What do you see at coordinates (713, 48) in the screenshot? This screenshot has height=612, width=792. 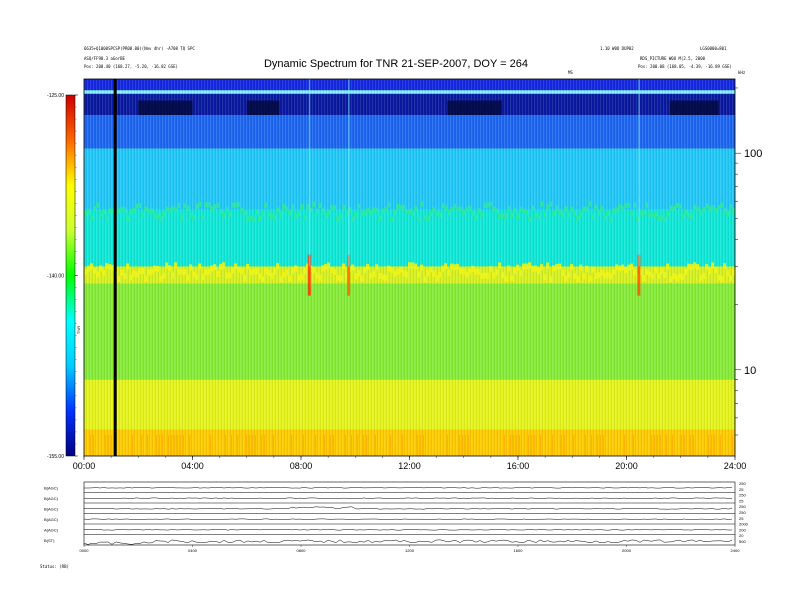 I see `header-right-line1b: LGS0000=801` at bounding box center [713, 48].